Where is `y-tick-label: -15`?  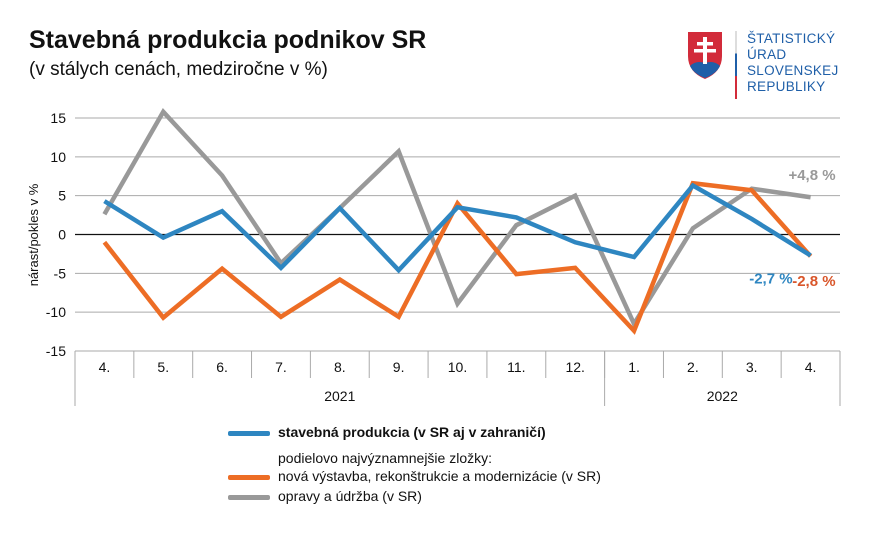
y-tick-label: -15 is located at coordinates (56, 351).